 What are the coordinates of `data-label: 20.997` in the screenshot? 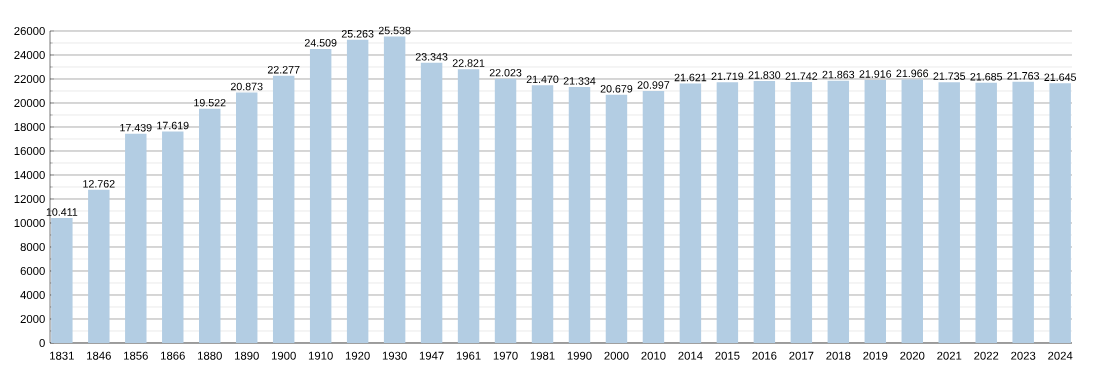 It's located at (653, 85).